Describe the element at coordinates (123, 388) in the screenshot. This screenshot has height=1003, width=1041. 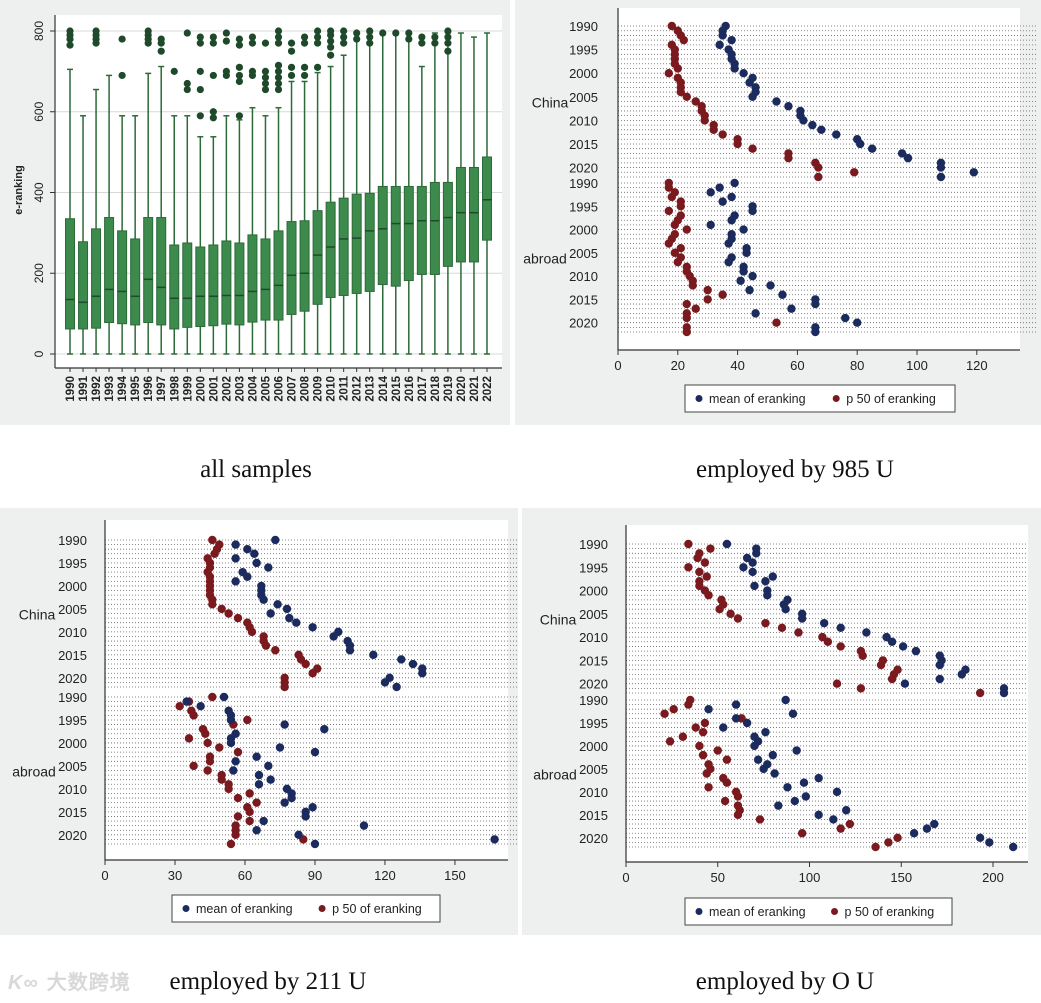
I see `x-tick-label: 1994` at that location.